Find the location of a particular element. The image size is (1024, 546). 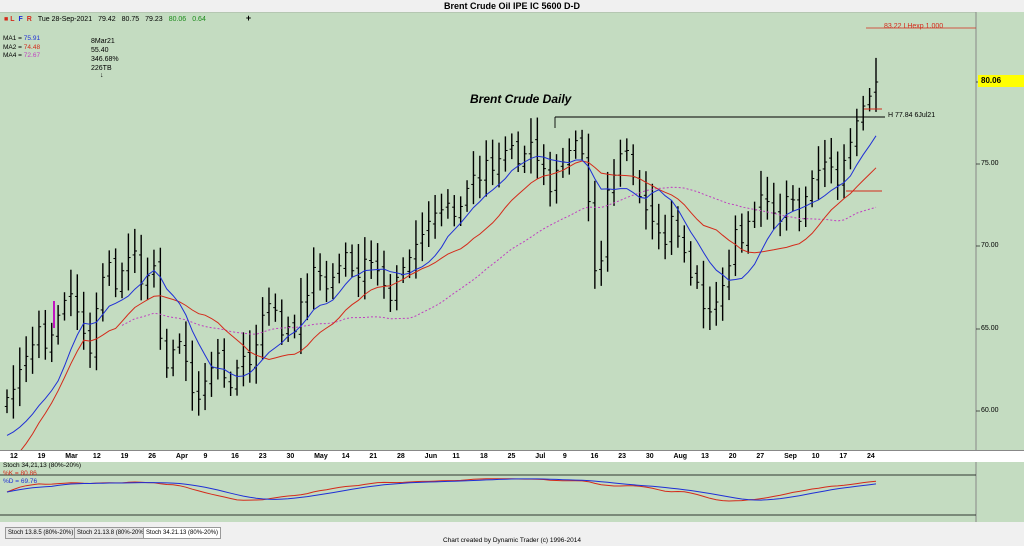

down-arrow-icon: ↓ is located at coordinates (102, 75).